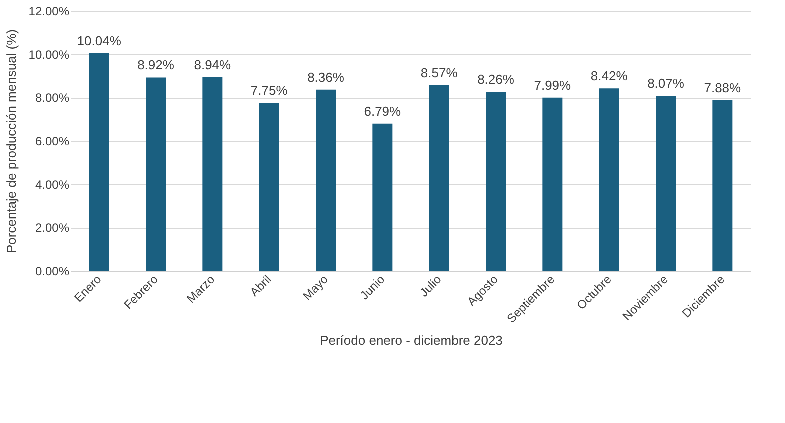  Describe the element at coordinates (52, 185) in the screenshot. I see `y-tick-label: 4.00%` at that location.